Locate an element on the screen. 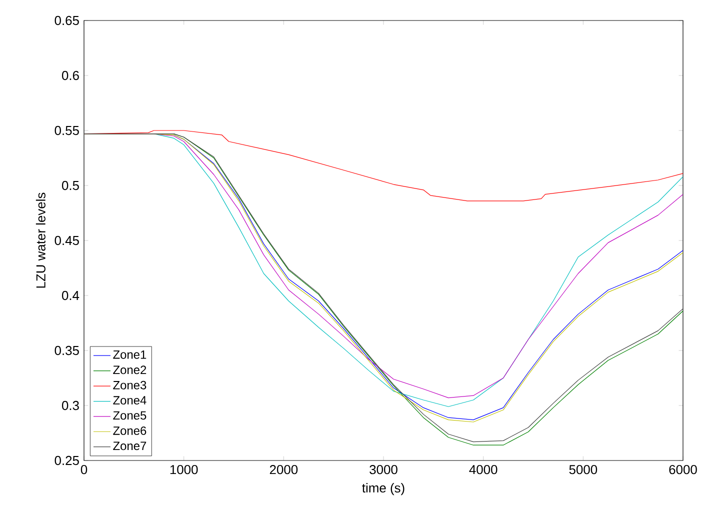 Image resolution: width=704 pixels, height=519 pixels. y-tick-label: 0.25 is located at coordinates (66, 461).